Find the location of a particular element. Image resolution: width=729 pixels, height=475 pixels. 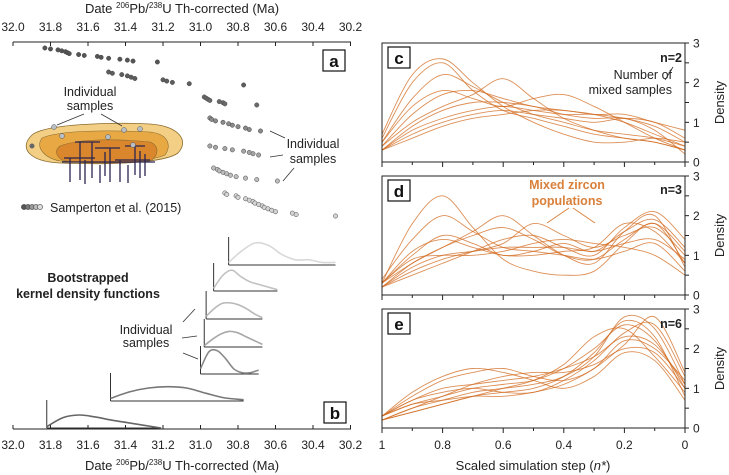

top-tick-label: 31.8 is located at coordinates (51, 27).